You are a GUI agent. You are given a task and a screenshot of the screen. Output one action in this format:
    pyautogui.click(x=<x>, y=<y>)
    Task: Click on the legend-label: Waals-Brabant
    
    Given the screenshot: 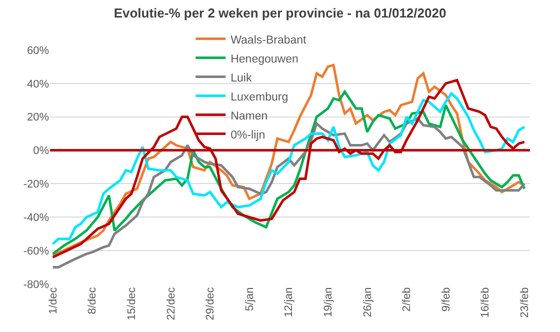 What is the action you would take?
    pyautogui.click(x=269, y=40)
    